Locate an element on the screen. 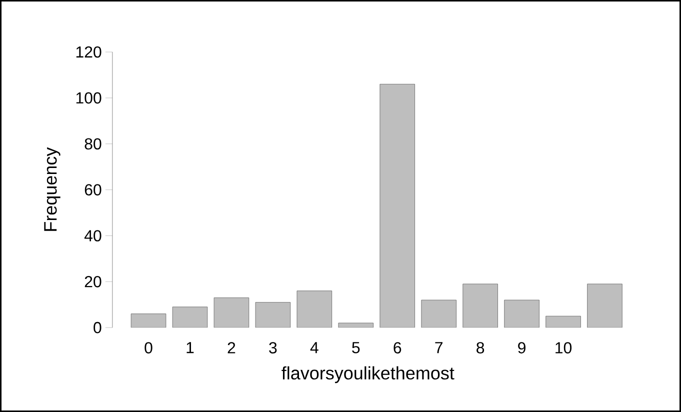 Image resolution: width=681 pixels, height=412 pixels. x-tick-label: 7 is located at coordinates (438, 348).